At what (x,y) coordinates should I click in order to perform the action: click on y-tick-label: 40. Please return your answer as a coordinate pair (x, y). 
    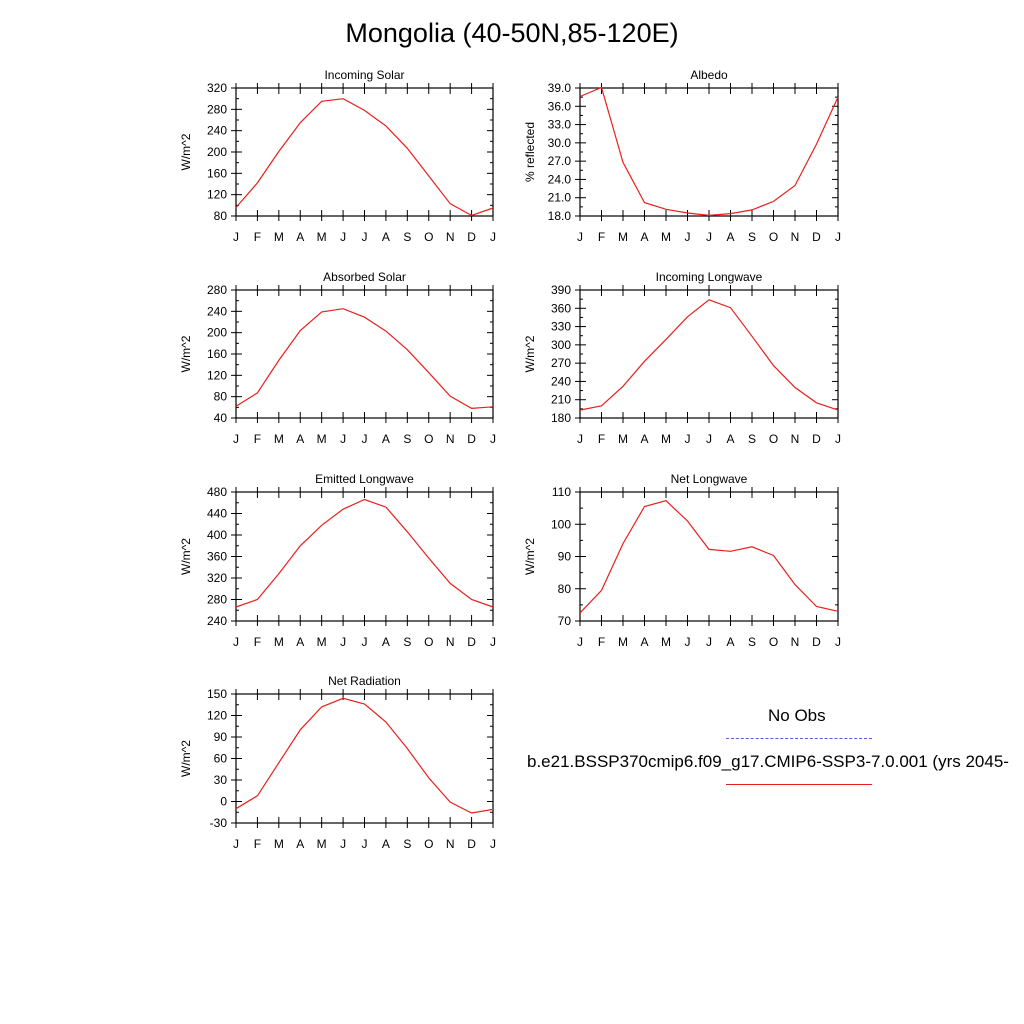
    Looking at the image, I should click on (221, 418).